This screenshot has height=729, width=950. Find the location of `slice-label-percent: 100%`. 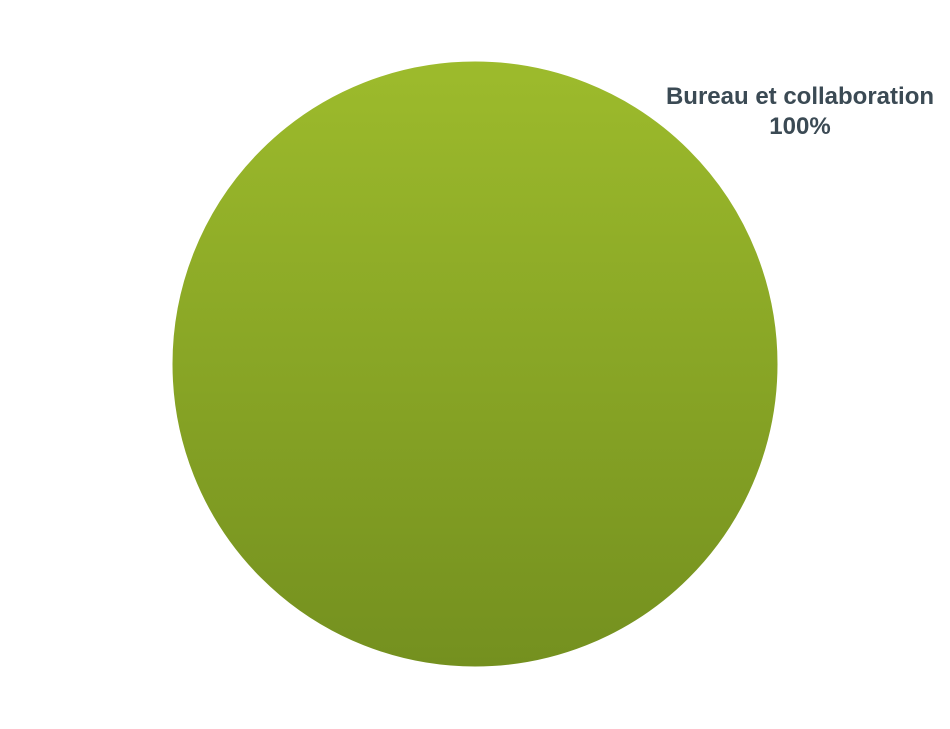

slice-label-percent: 100% is located at coordinates (799, 126).